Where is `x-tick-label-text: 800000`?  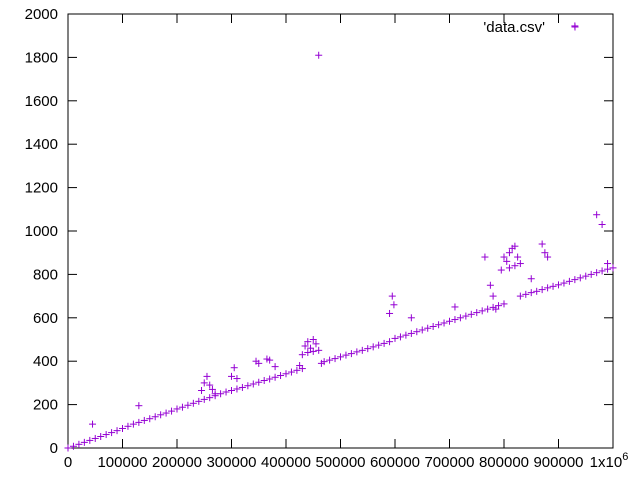 x-tick-label-text: 800000 is located at coordinates (504, 462).